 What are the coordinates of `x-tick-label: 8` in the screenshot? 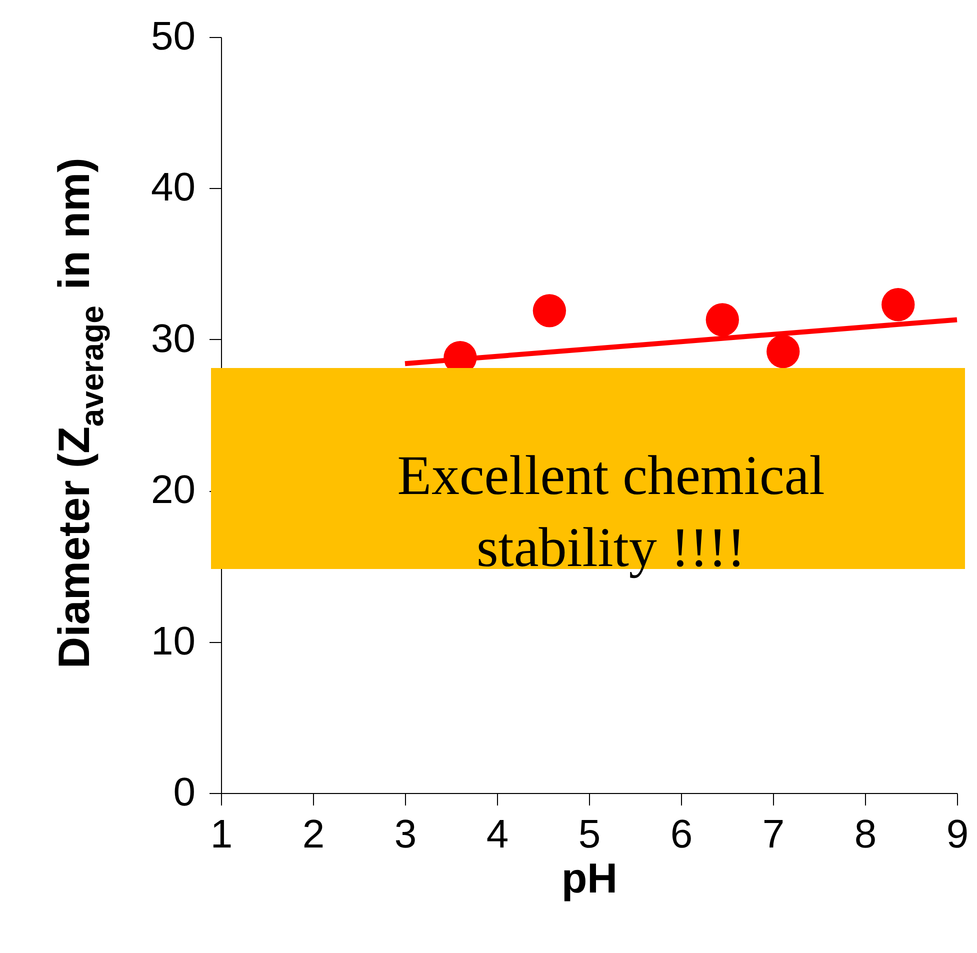 It's located at (865, 834).